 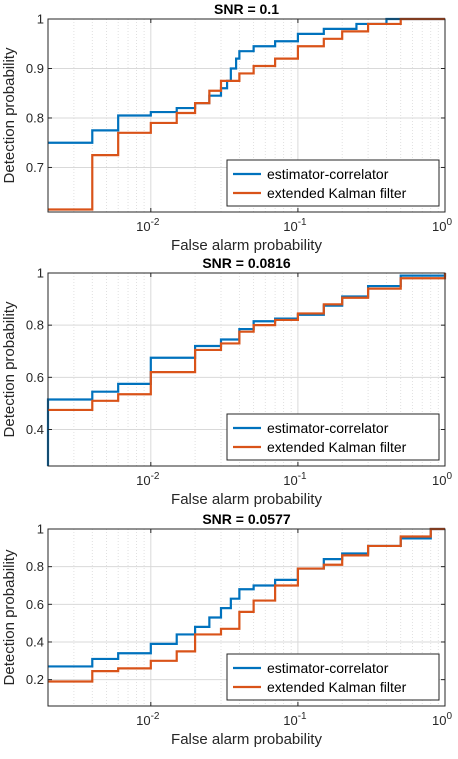 What do you see at coordinates (246, 263) in the screenshot?
I see `chart-title: SNR = 0.0816` at bounding box center [246, 263].